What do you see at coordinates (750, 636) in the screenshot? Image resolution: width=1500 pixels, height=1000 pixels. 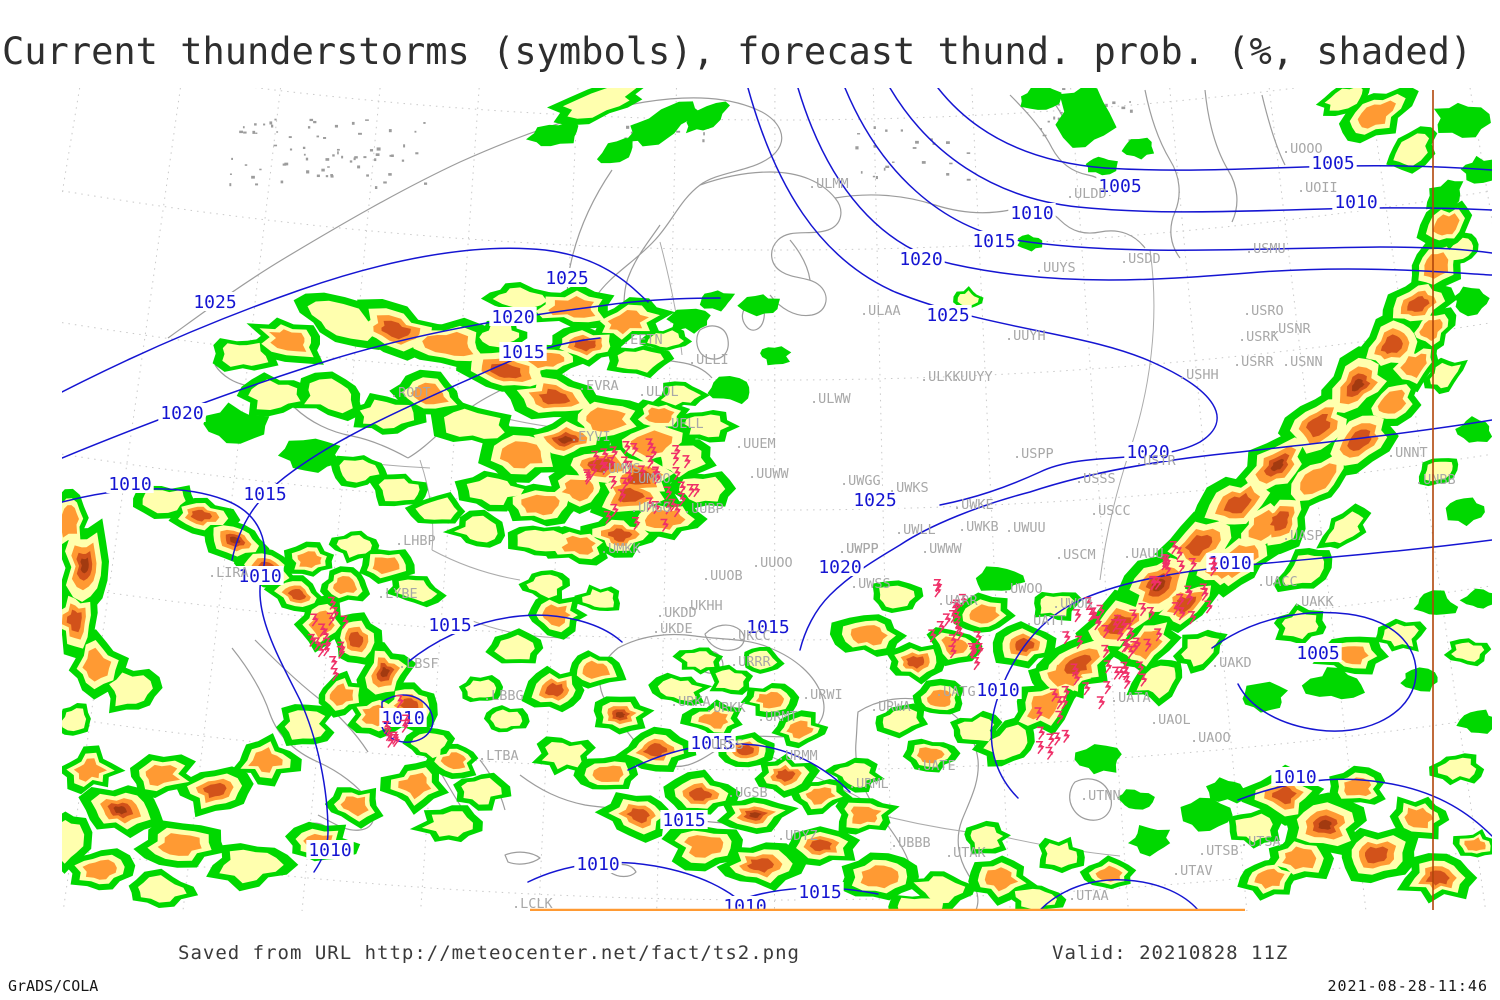 I see `svg-text: .UKCC` at bounding box center [750, 636].